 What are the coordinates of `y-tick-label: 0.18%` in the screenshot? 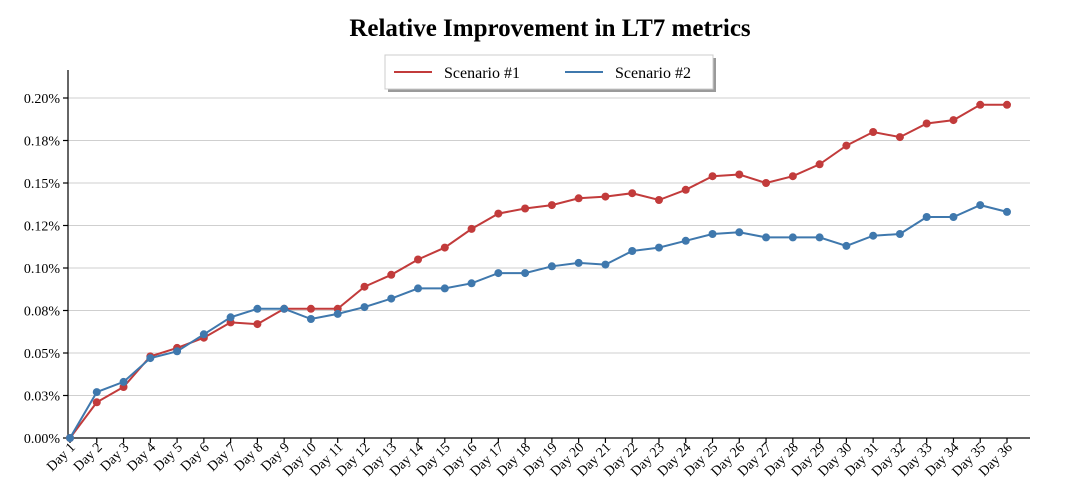 It's located at (42, 142).